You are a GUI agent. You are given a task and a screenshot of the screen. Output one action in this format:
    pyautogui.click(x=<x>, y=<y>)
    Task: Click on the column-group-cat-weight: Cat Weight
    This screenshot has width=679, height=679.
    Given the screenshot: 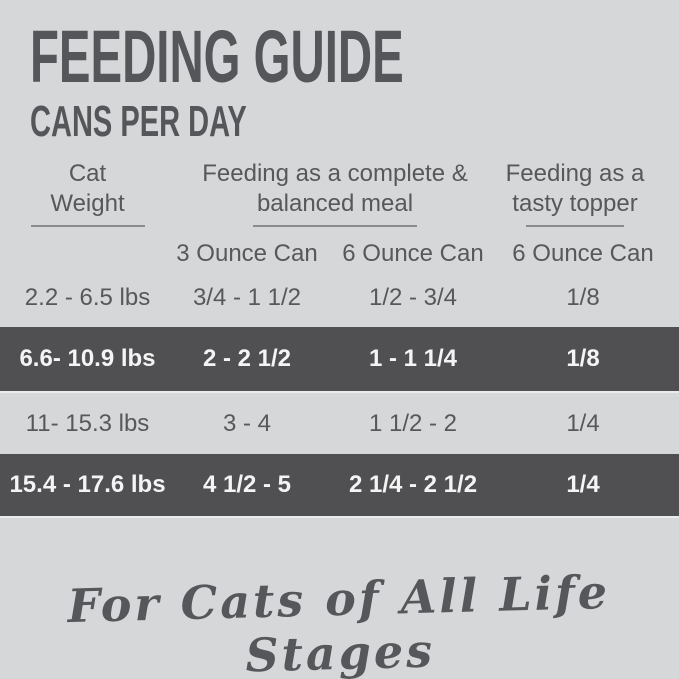 What is the action you would take?
    pyautogui.click(x=87, y=193)
    